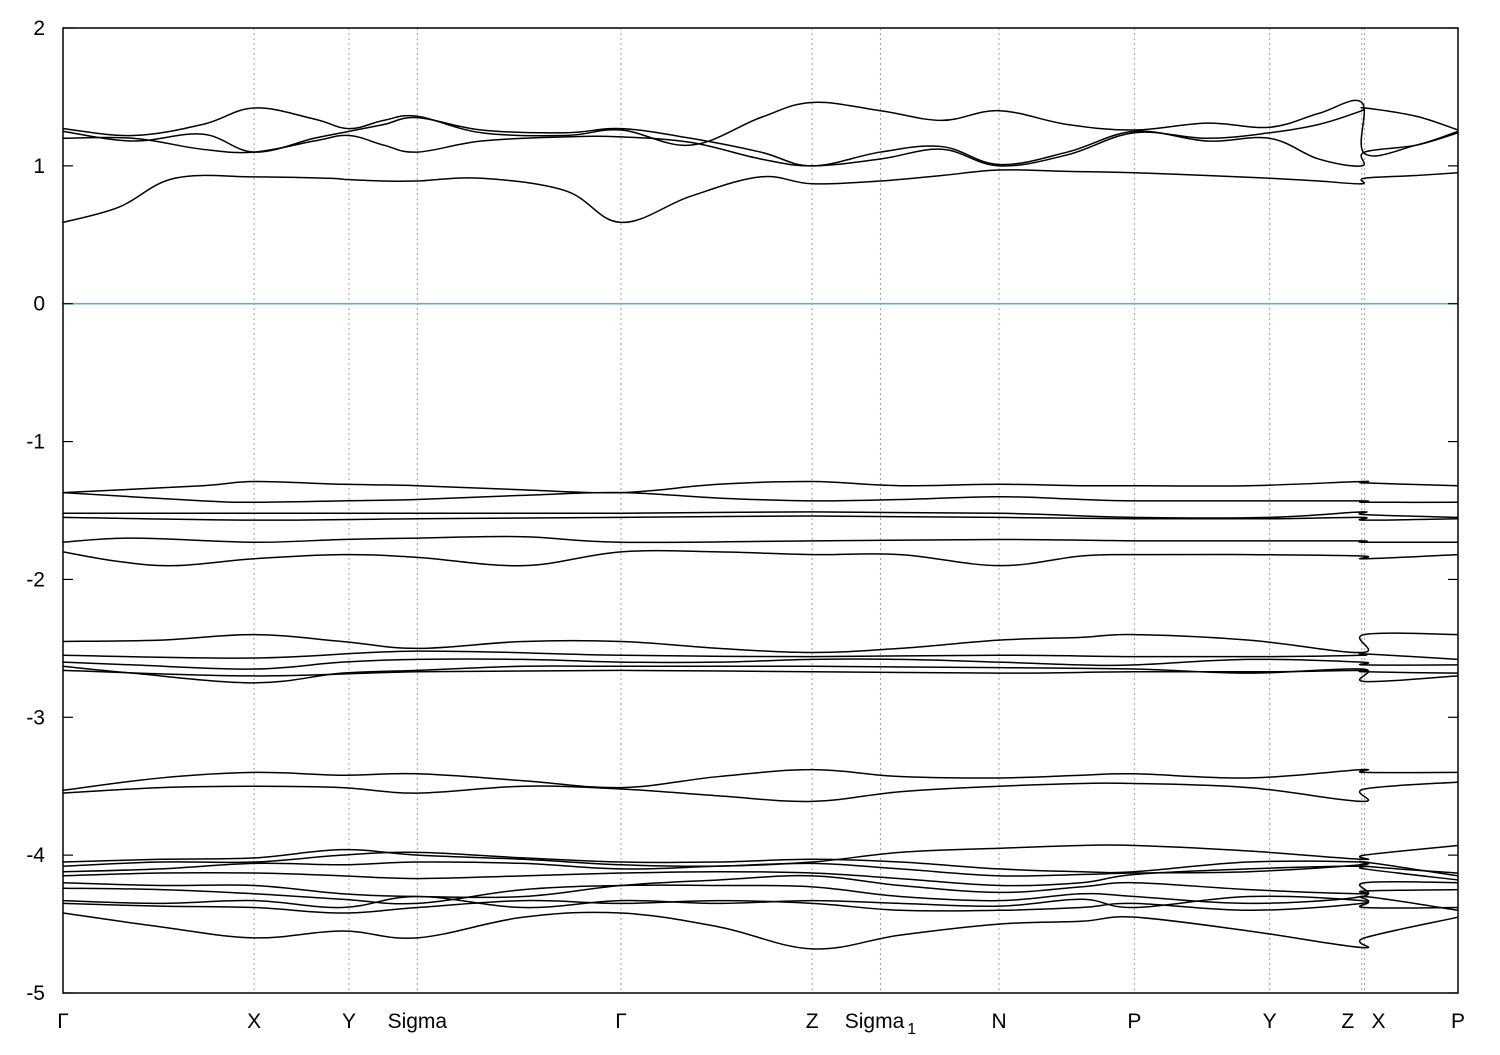  Describe the element at coordinates (35, 717) in the screenshot. I see `y-tick-label: -3` at that location.